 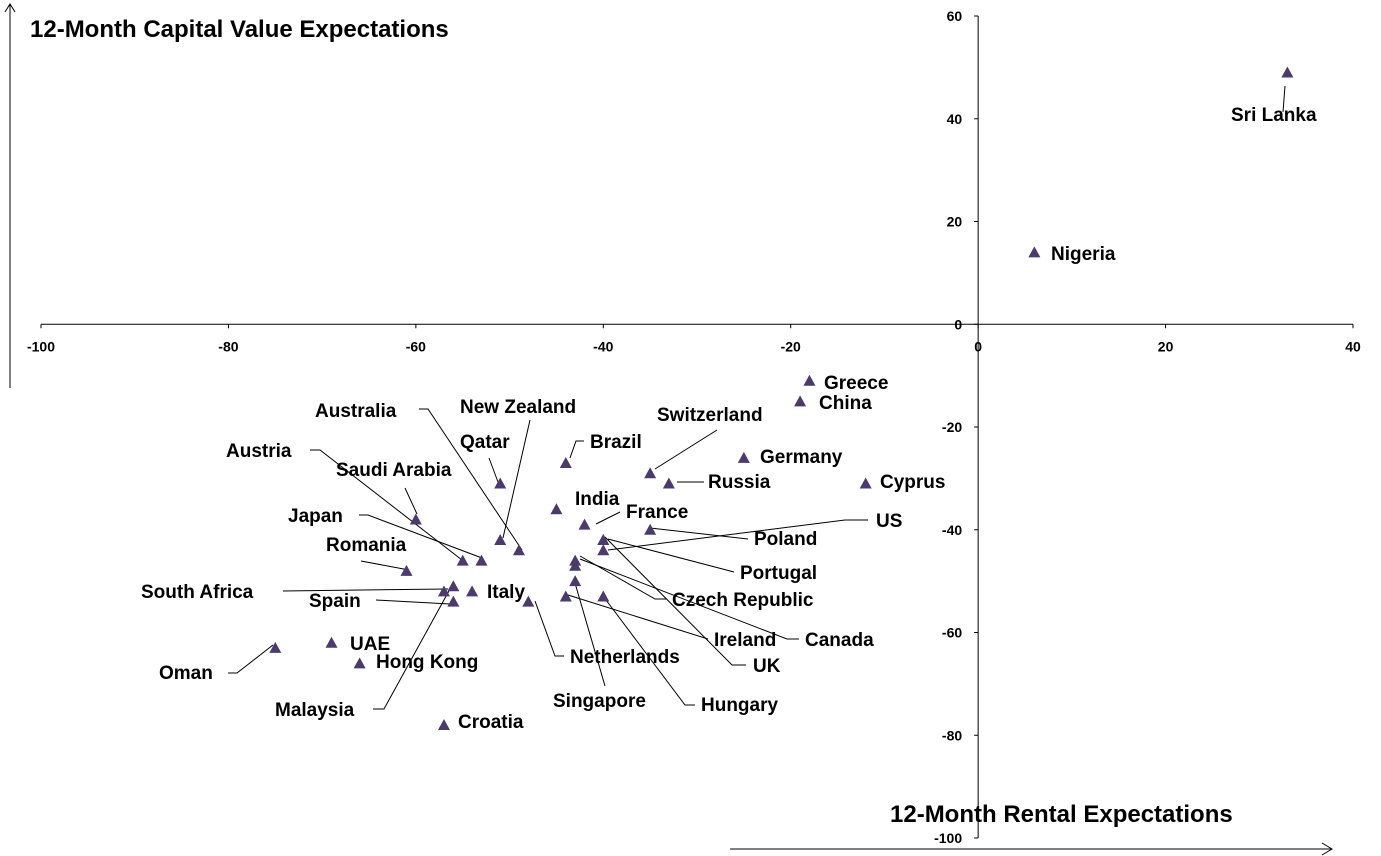 What do you see at coordinates (839, 640) in the screenshot?
I see `label-canada: Canada` at bounding box center [839, 640].